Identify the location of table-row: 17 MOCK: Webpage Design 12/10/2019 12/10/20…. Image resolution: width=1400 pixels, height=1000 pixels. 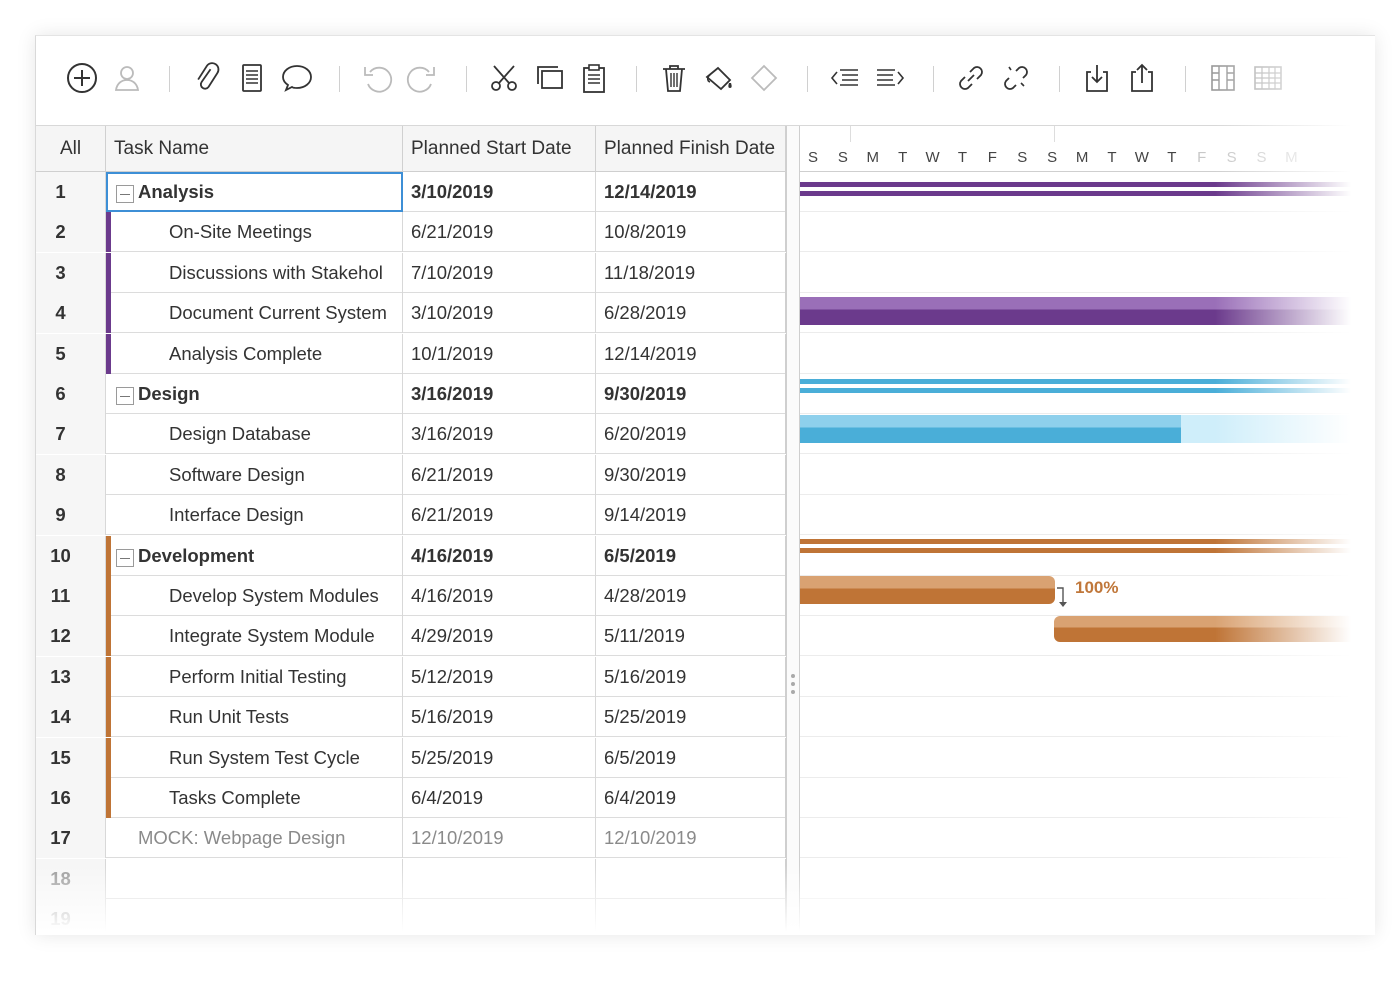
(411, 838).